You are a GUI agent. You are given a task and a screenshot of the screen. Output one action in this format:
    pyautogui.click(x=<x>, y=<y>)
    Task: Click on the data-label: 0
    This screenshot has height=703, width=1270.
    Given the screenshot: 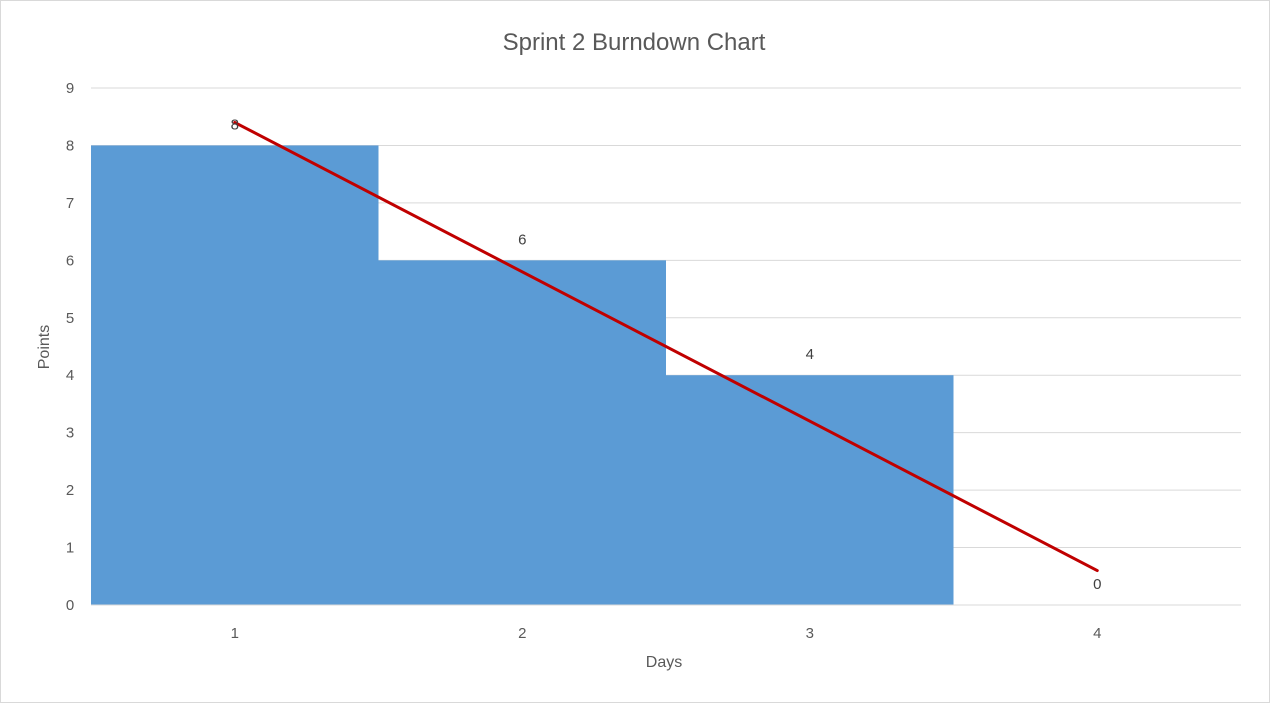 What is the action you would take?
    pyautogui.click(x=1097, y=584)
    